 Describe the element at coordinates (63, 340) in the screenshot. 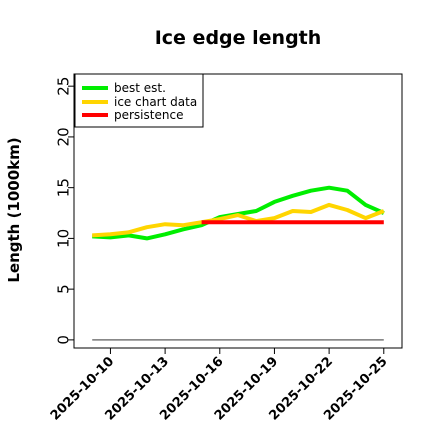

I see `y-tick-label: 0` at that location.